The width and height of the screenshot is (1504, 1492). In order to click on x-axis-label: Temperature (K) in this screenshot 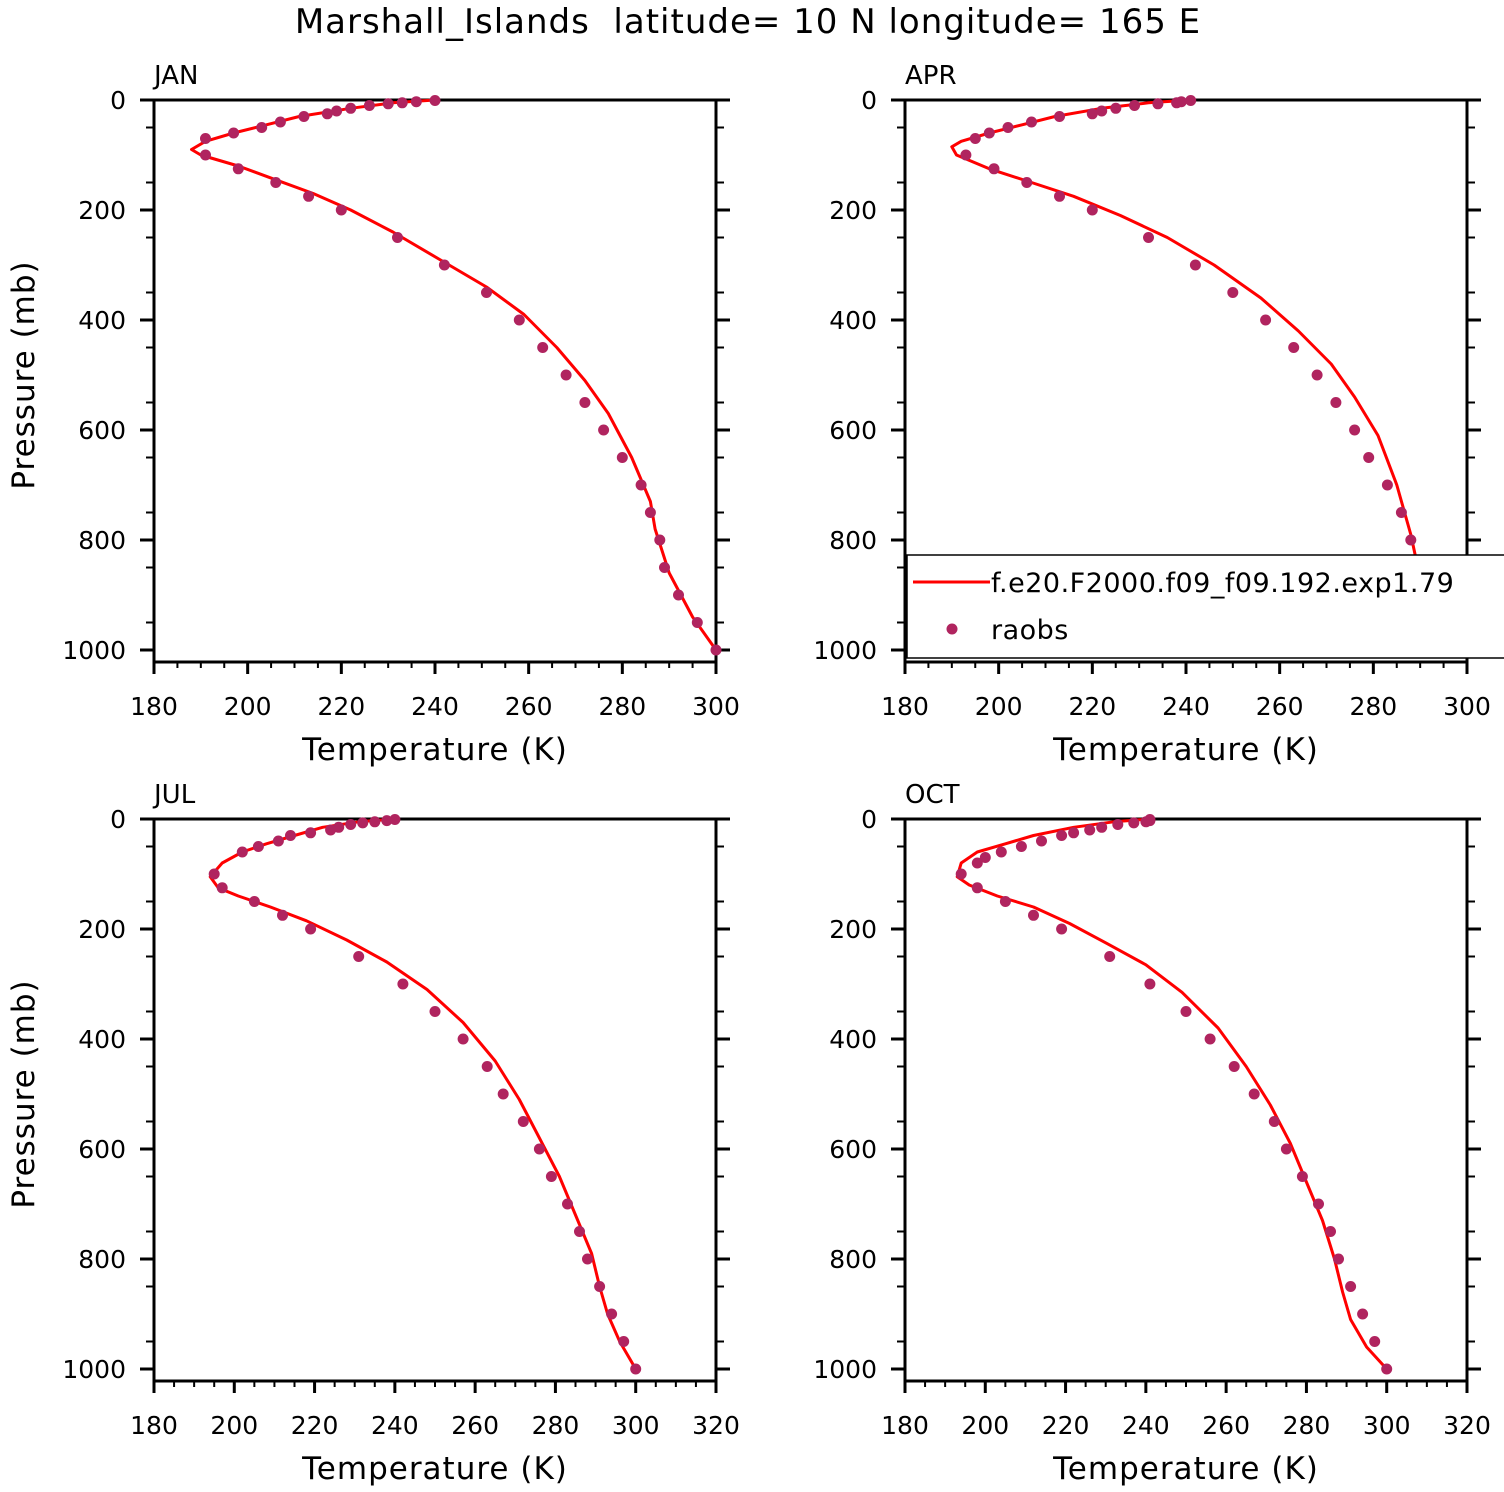, I will do `click(434, 750)`.